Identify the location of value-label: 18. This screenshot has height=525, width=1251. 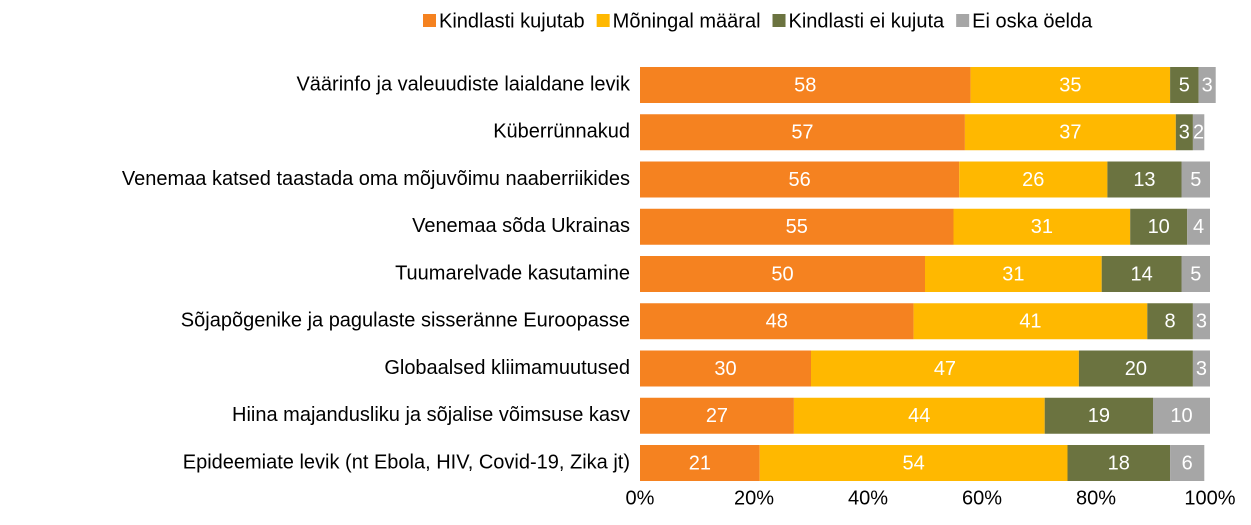
(1119, 463).